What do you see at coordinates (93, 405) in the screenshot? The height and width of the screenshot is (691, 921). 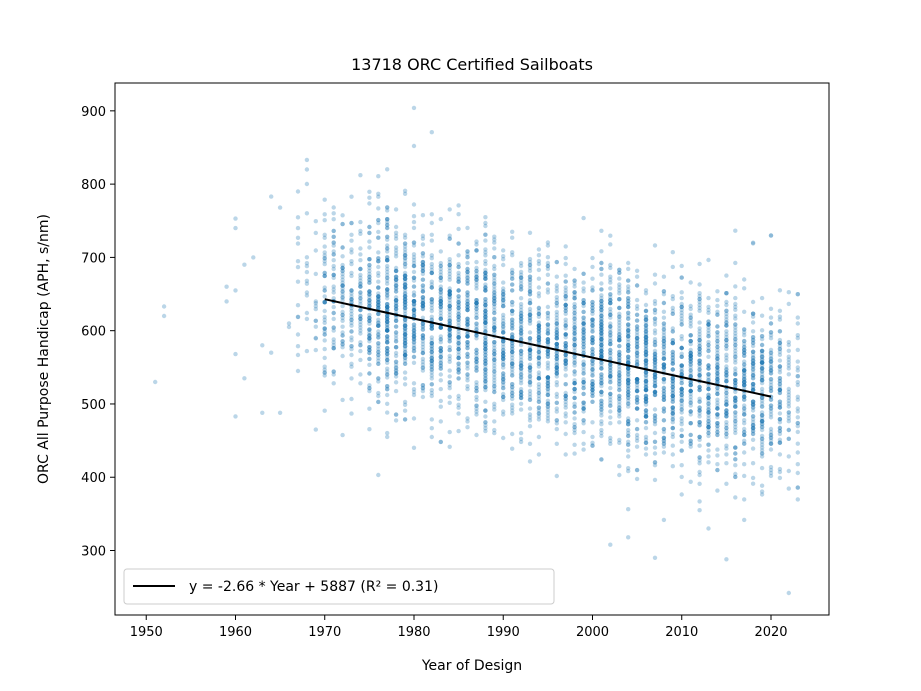 I see `y-tick-label: 500` at bounding box center [93, 405].